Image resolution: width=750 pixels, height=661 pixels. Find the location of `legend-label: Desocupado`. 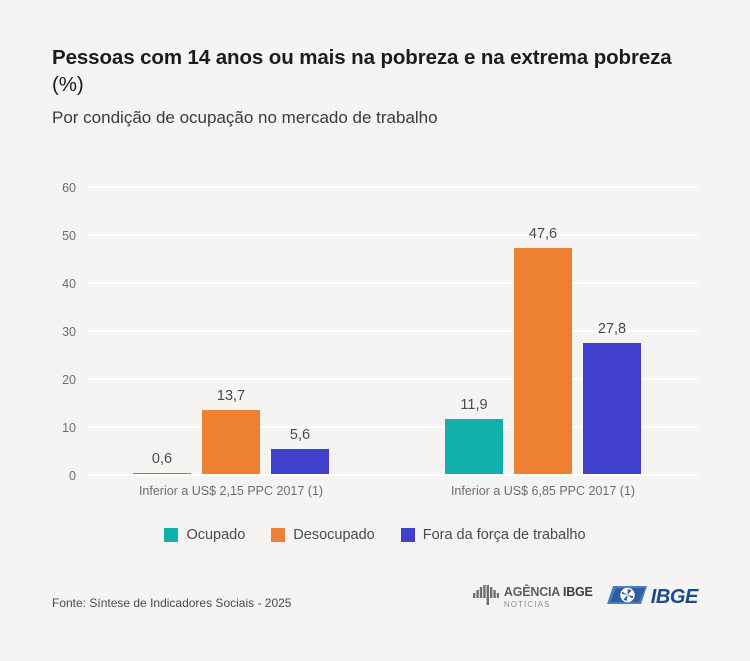

legend-label: Desocupado is located at coordinates (334, 535).